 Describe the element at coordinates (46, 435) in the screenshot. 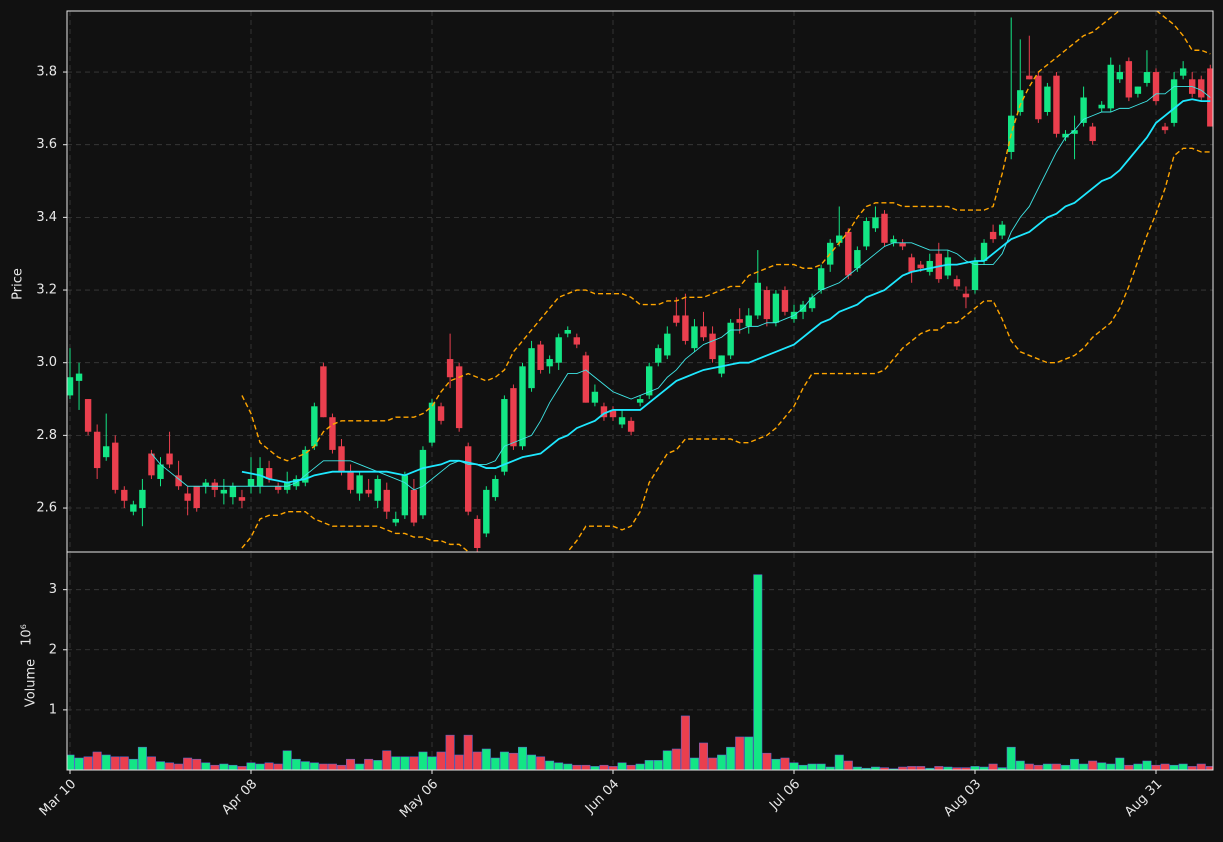

I see `y-tick-label: 2.8` at that location.